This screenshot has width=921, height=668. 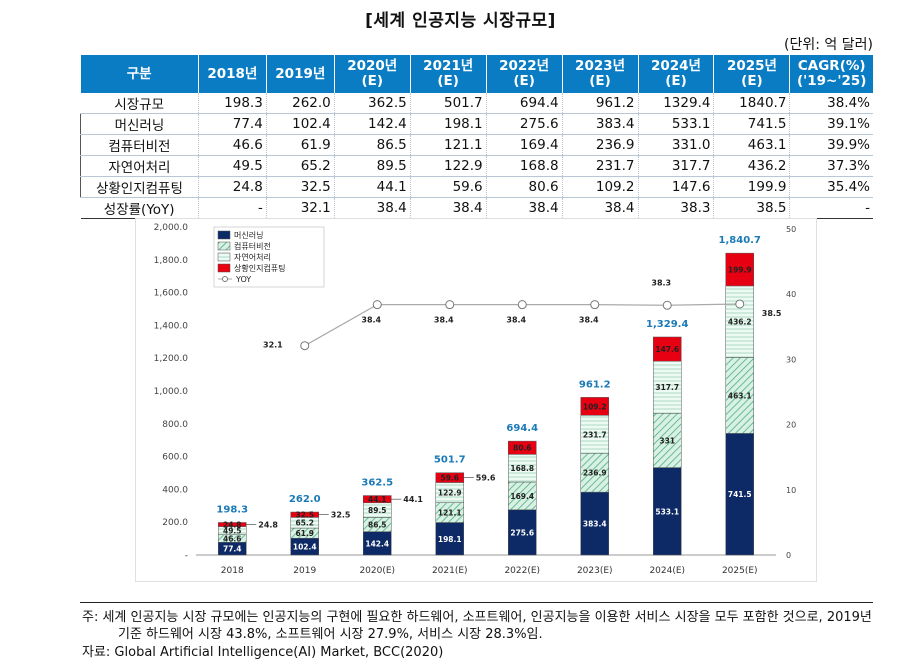 I want to click on table-cell: 533.1, so click(x=675, y=124).